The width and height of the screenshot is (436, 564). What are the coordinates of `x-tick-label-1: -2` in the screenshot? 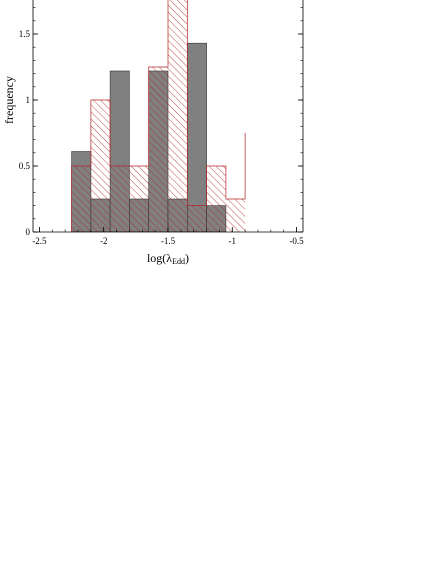 It's located at (104, 241).